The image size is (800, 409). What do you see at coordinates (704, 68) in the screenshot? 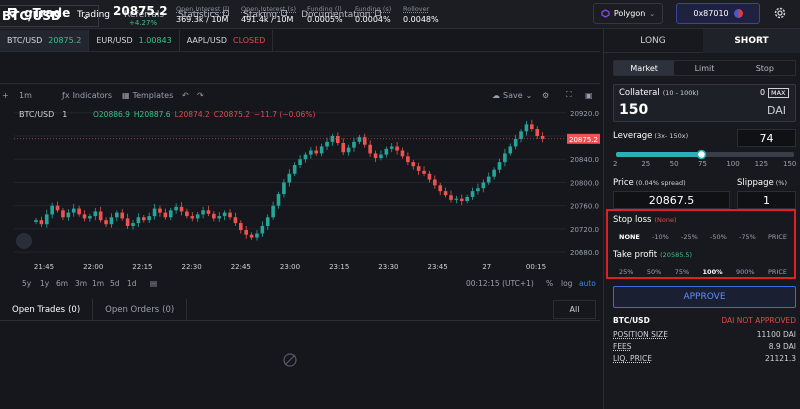
I see `order-type-limit: Limit` at bounding box center [704, 68].